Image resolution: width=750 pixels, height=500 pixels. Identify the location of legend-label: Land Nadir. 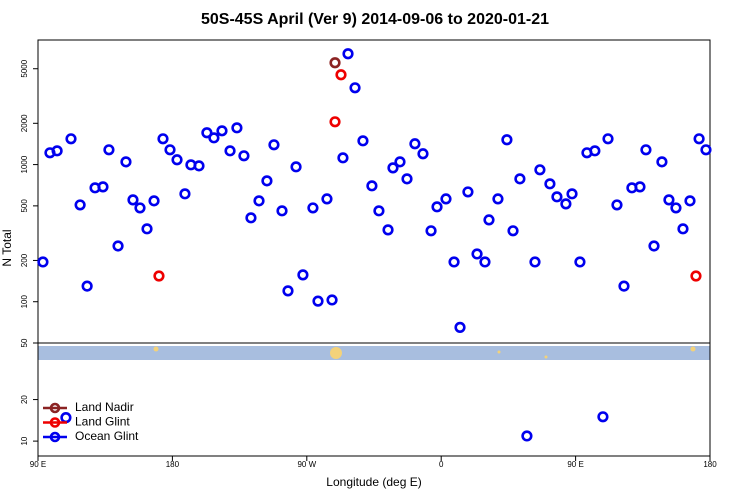
(104, 407).